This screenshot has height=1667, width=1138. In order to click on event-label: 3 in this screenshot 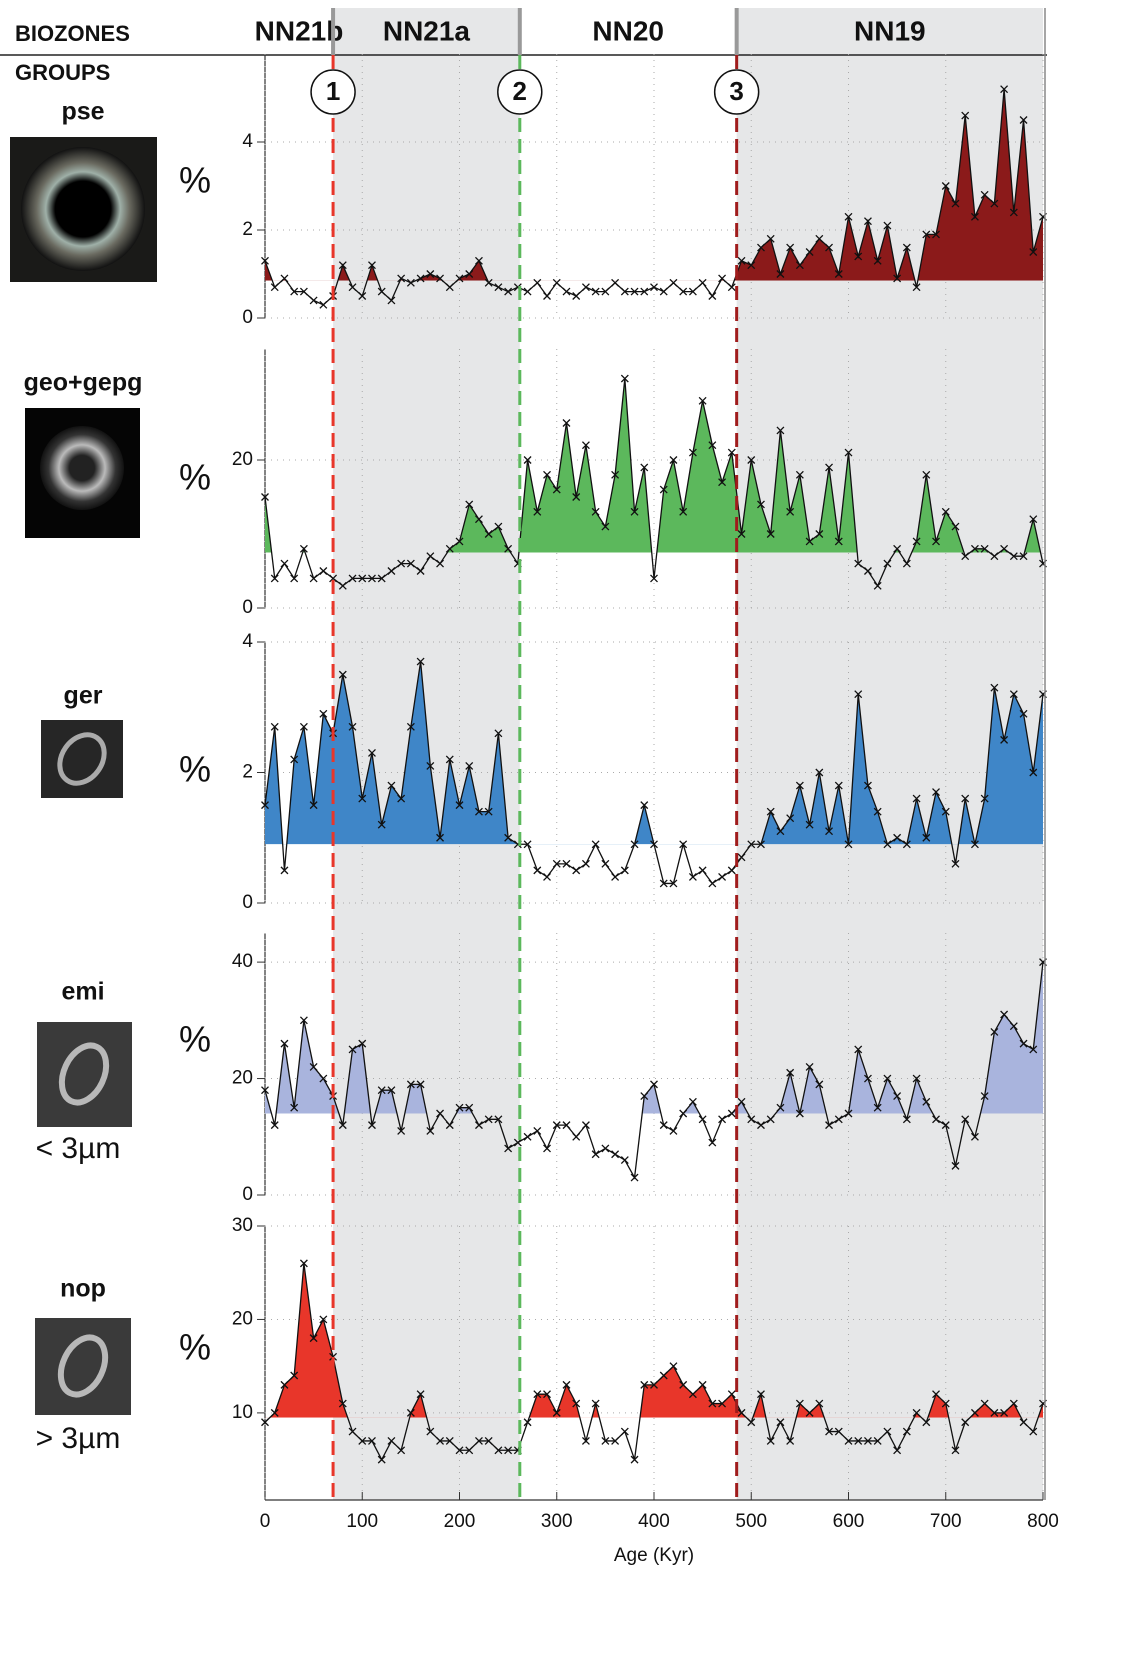, I will do `click(736, 91)`.